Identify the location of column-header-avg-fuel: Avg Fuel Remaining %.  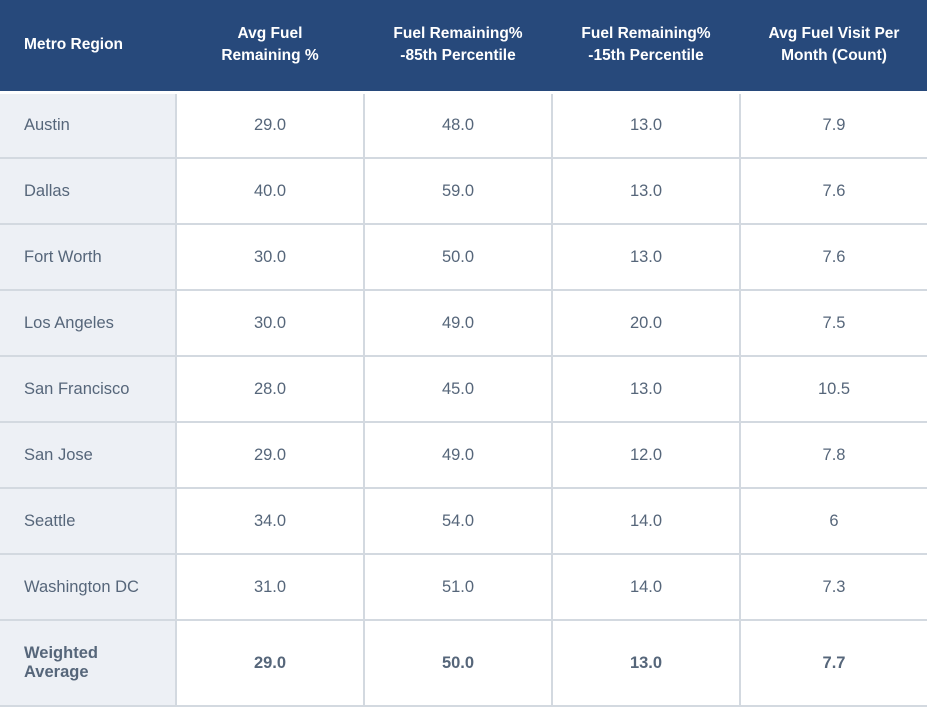
(270, 47).